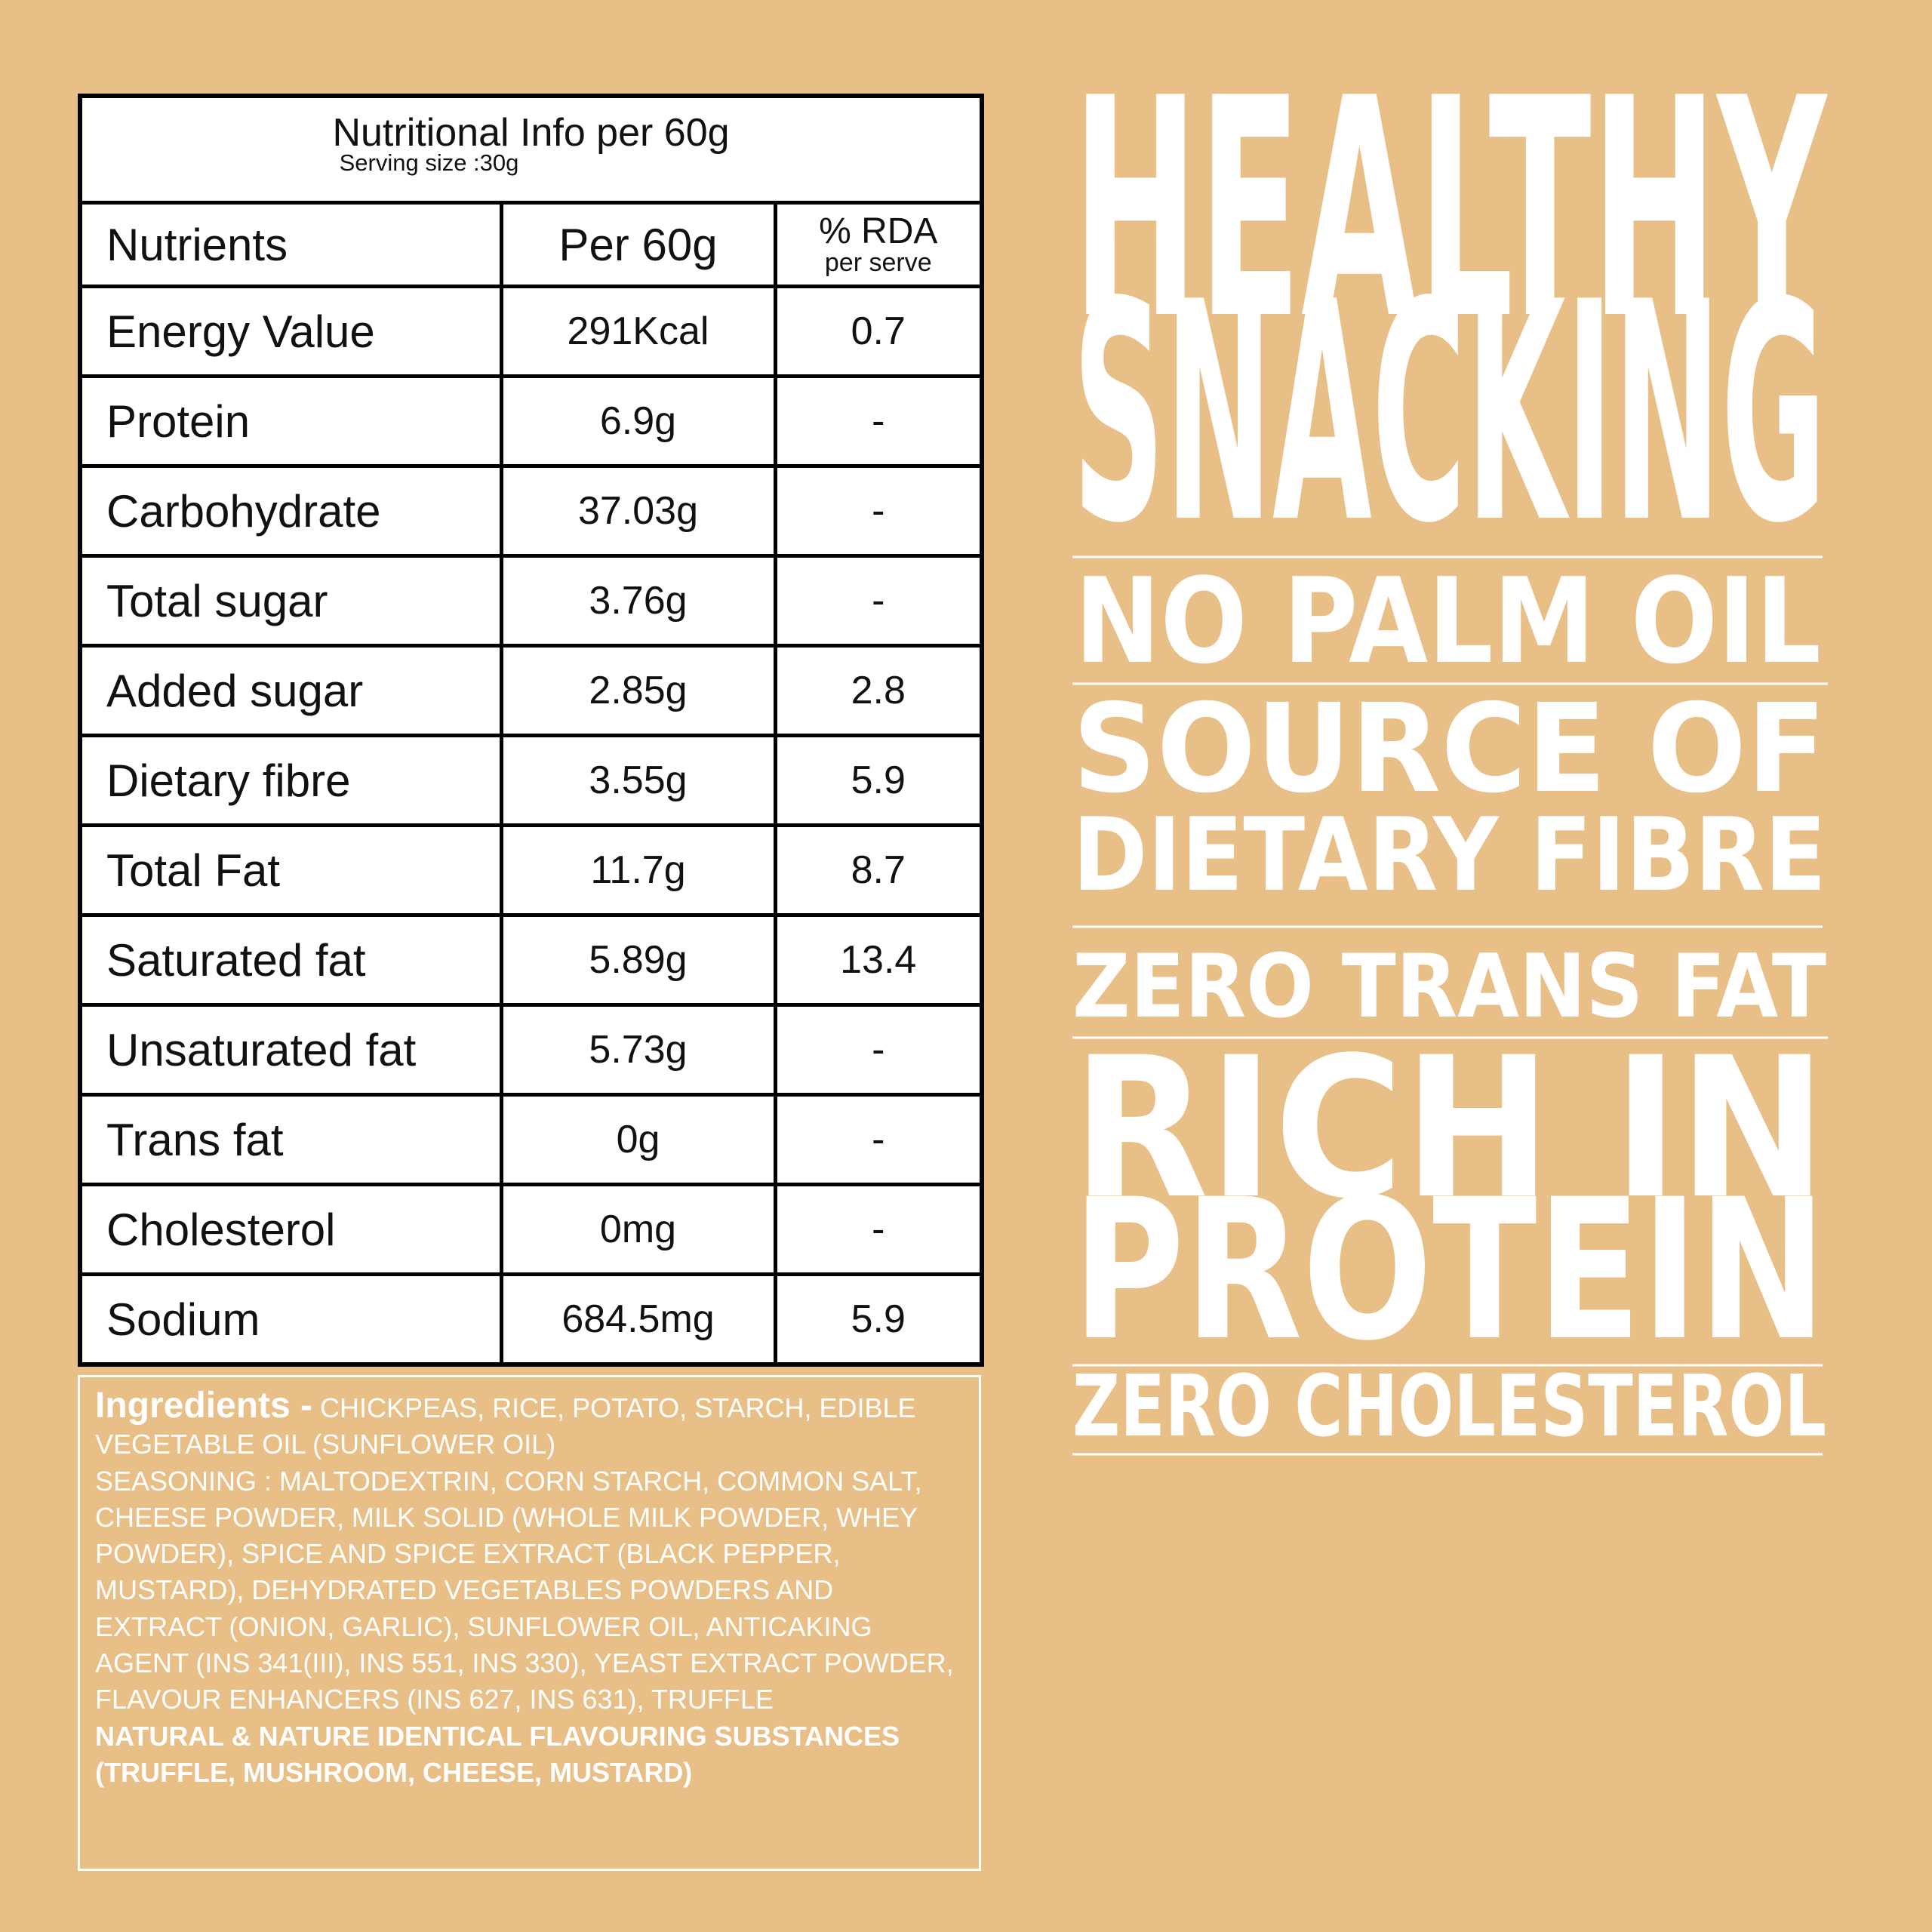  What do you see at coordinates (1449, 1270) in the screenshot?
I see `claim: PROTEIN` at bounding box center [1449, 1270].